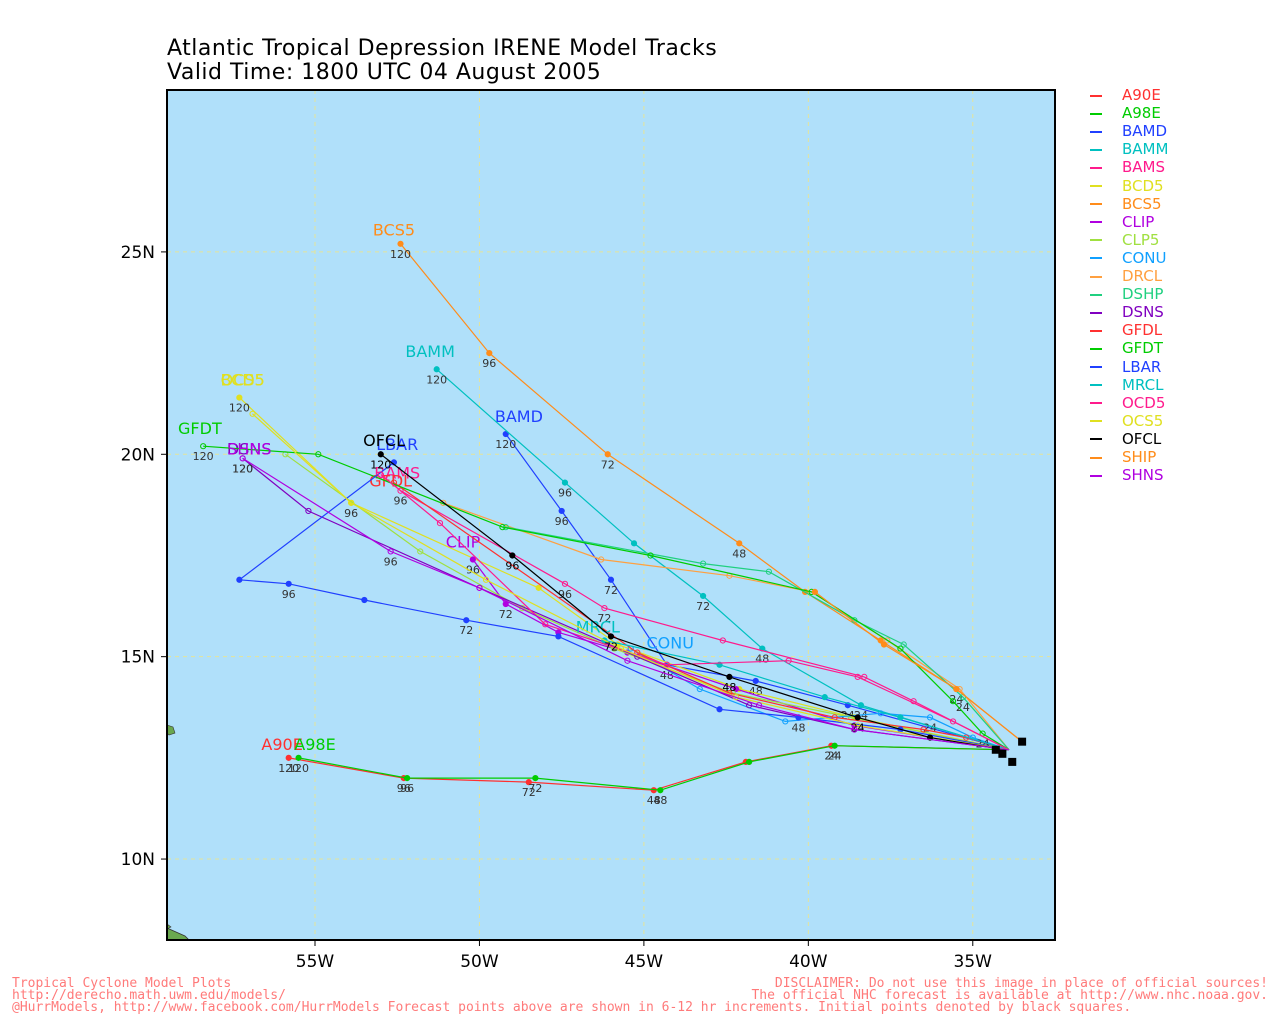 The width and height of the screenshot is (1280, 1024). What do you see at coordinates (973, 962) in the screenshot?
I see `lon-tick-label: 35W` at bounding box center [973, 962].